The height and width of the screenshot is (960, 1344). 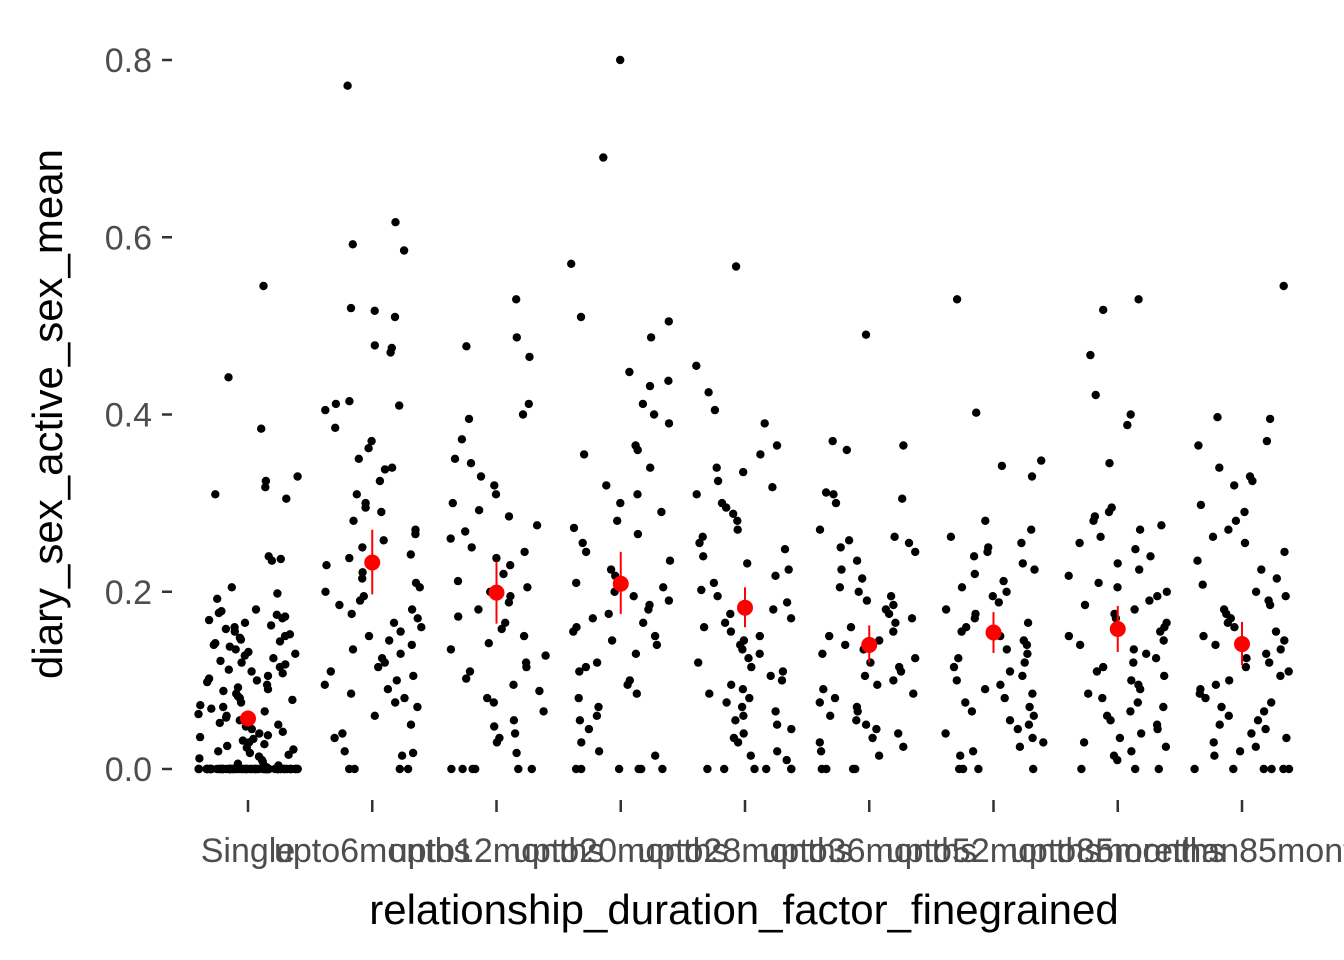 What do you see at coordinates (47, 414) in the screenshot?
I see `y-axis-title: diary_sex_active_sex_mean` at bounding box center [47, 414].